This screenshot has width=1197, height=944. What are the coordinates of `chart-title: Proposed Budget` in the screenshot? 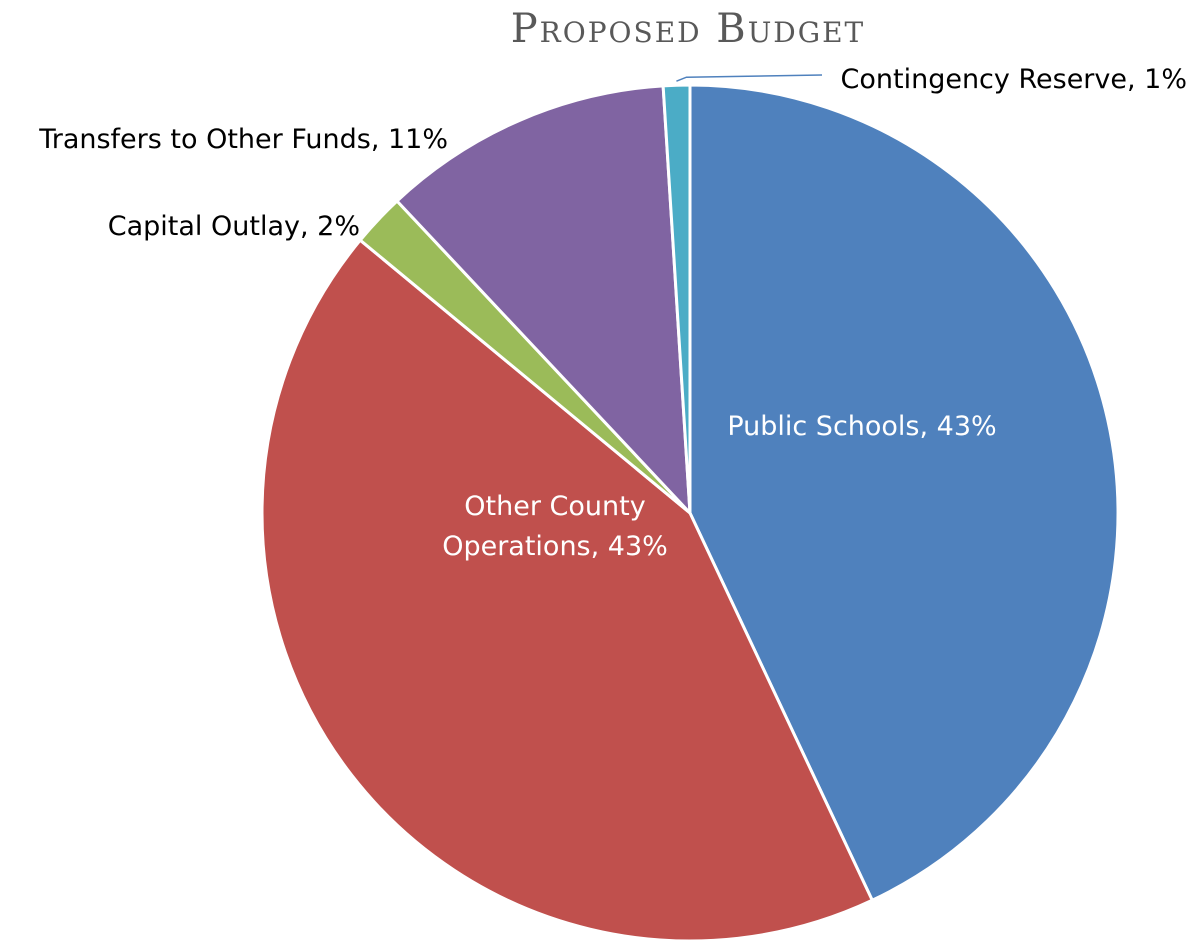 It's located at (688, 29).